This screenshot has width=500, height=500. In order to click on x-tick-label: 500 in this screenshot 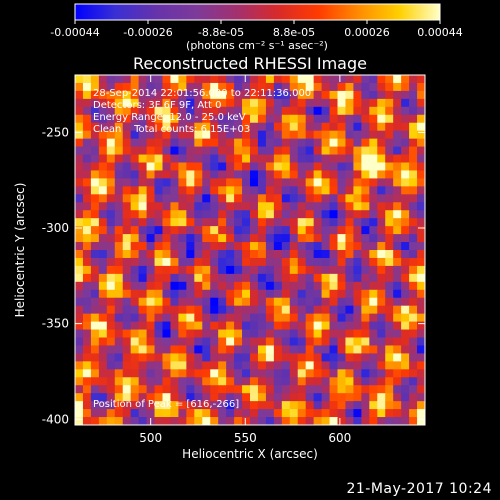, I will do `click(150, 438)`.